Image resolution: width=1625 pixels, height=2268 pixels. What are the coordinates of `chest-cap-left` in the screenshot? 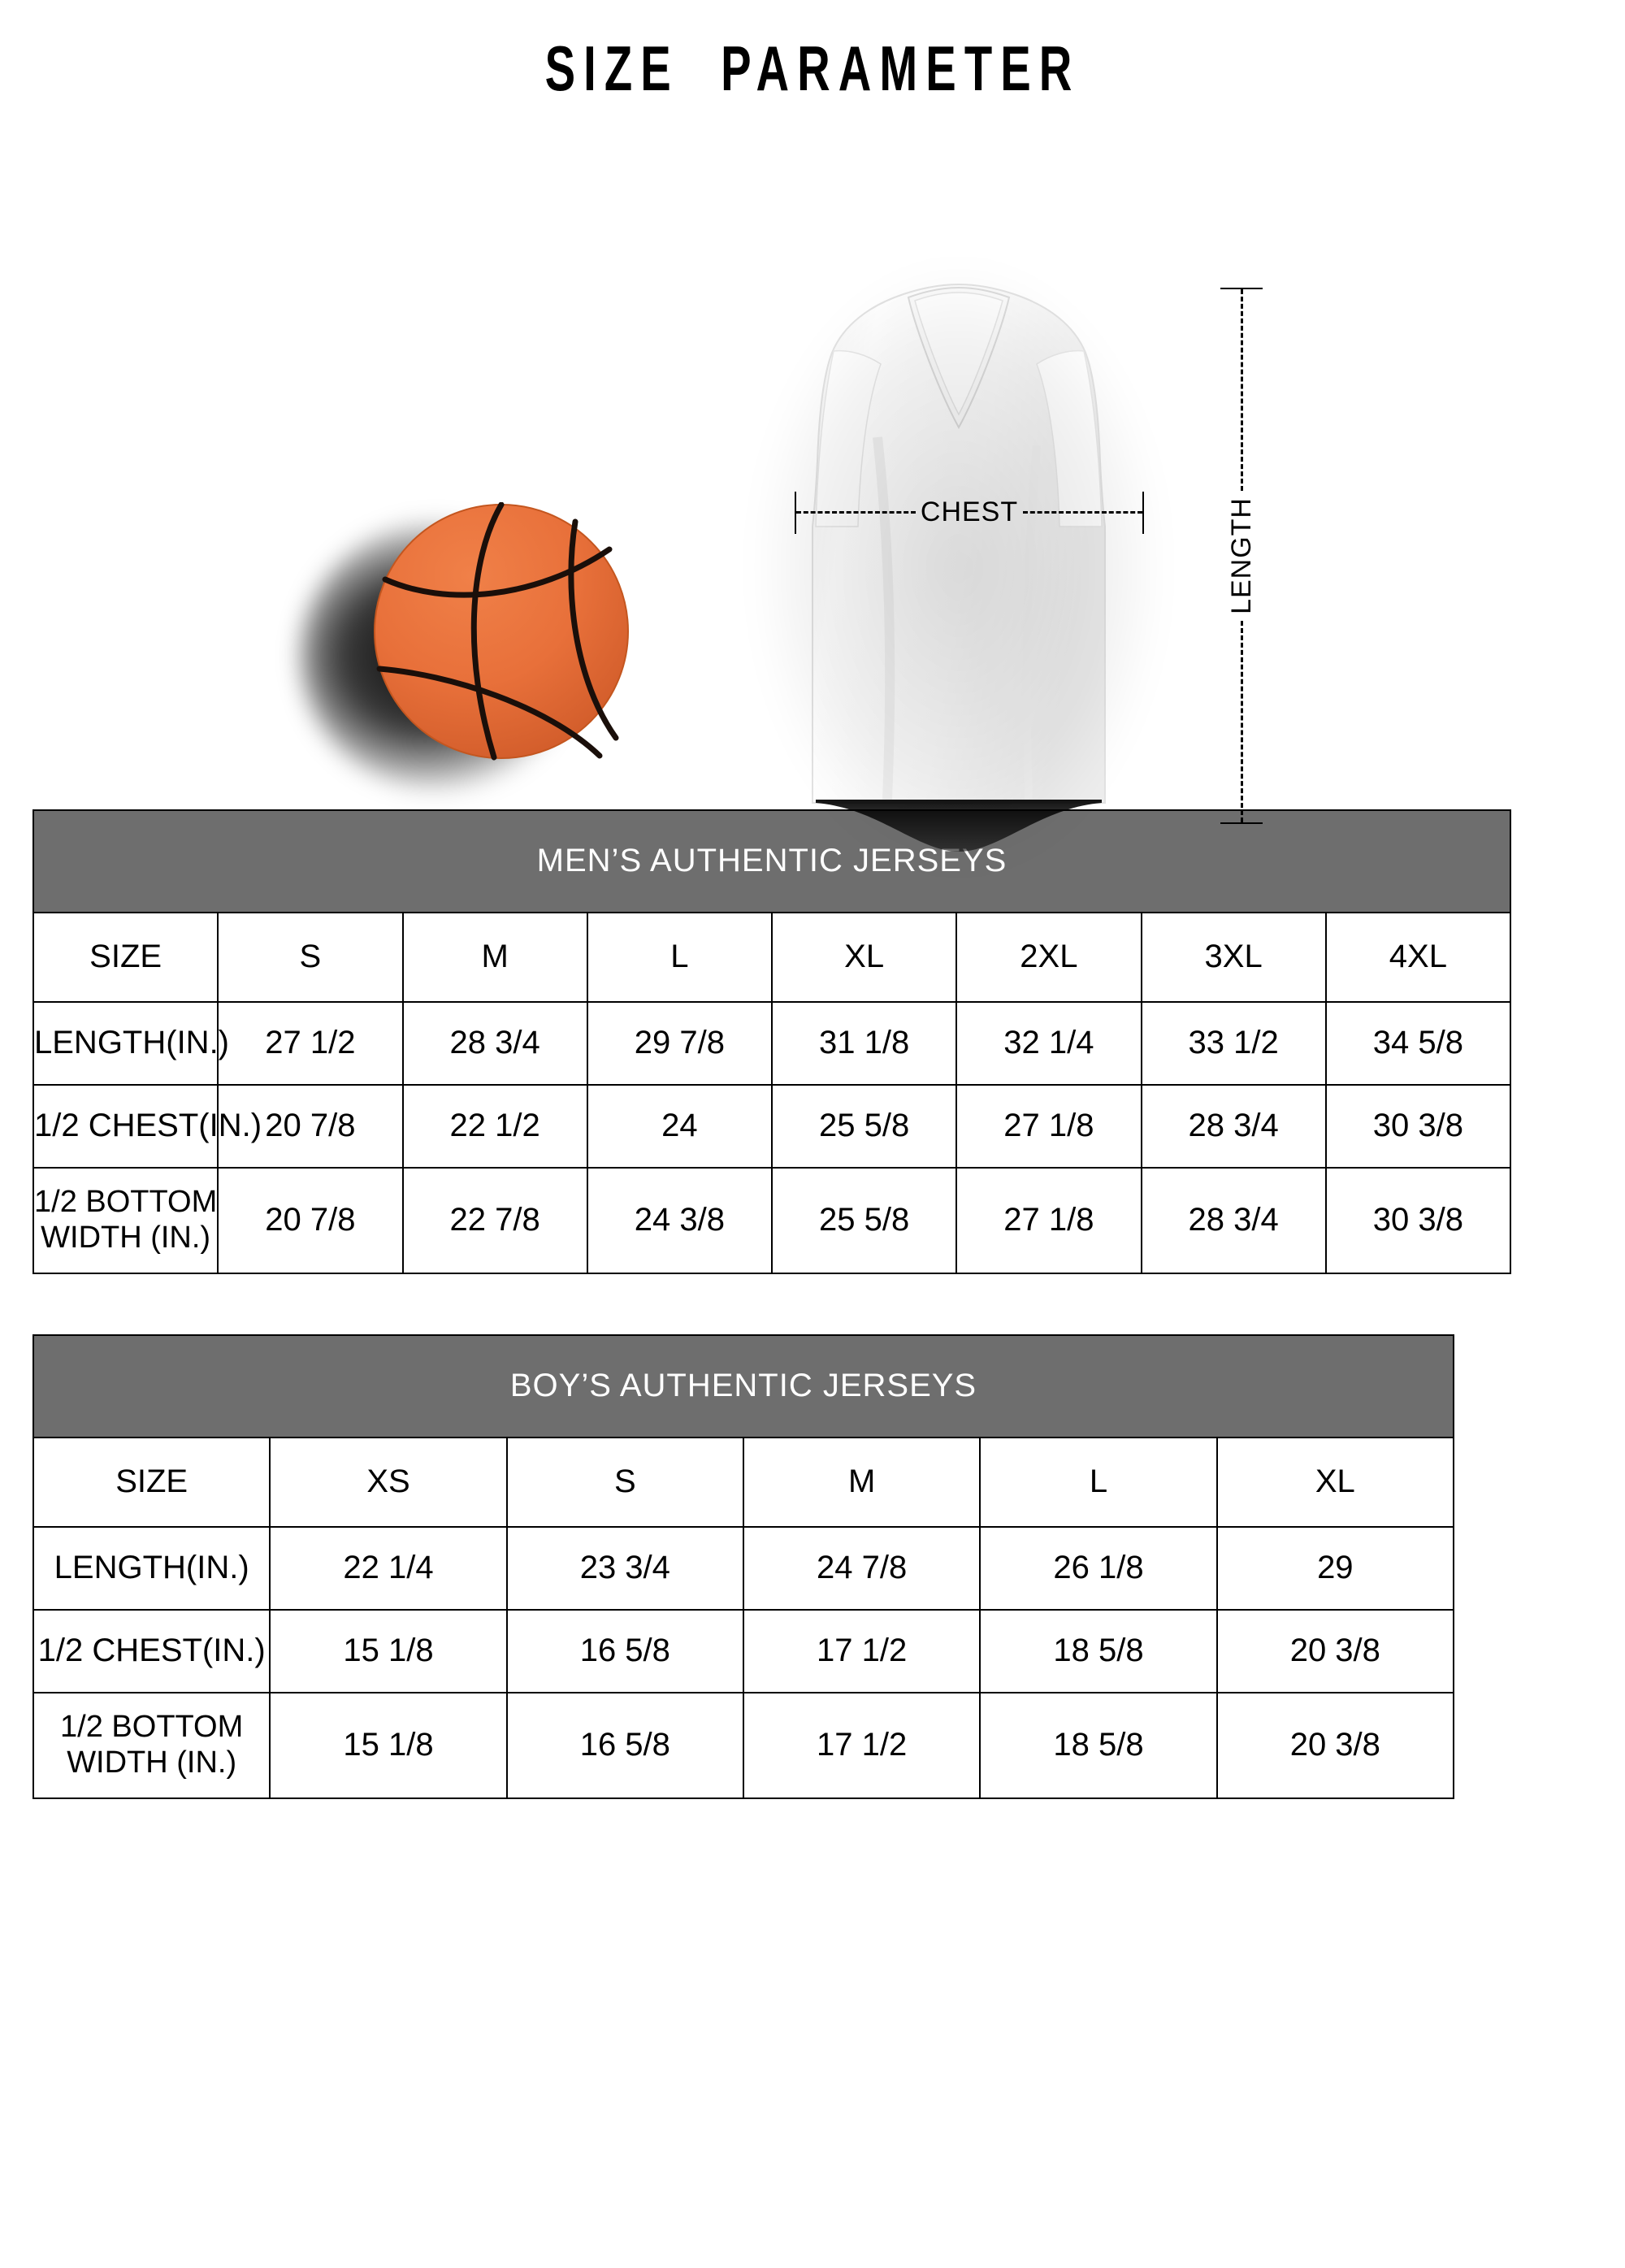 It's located at (795, 512).